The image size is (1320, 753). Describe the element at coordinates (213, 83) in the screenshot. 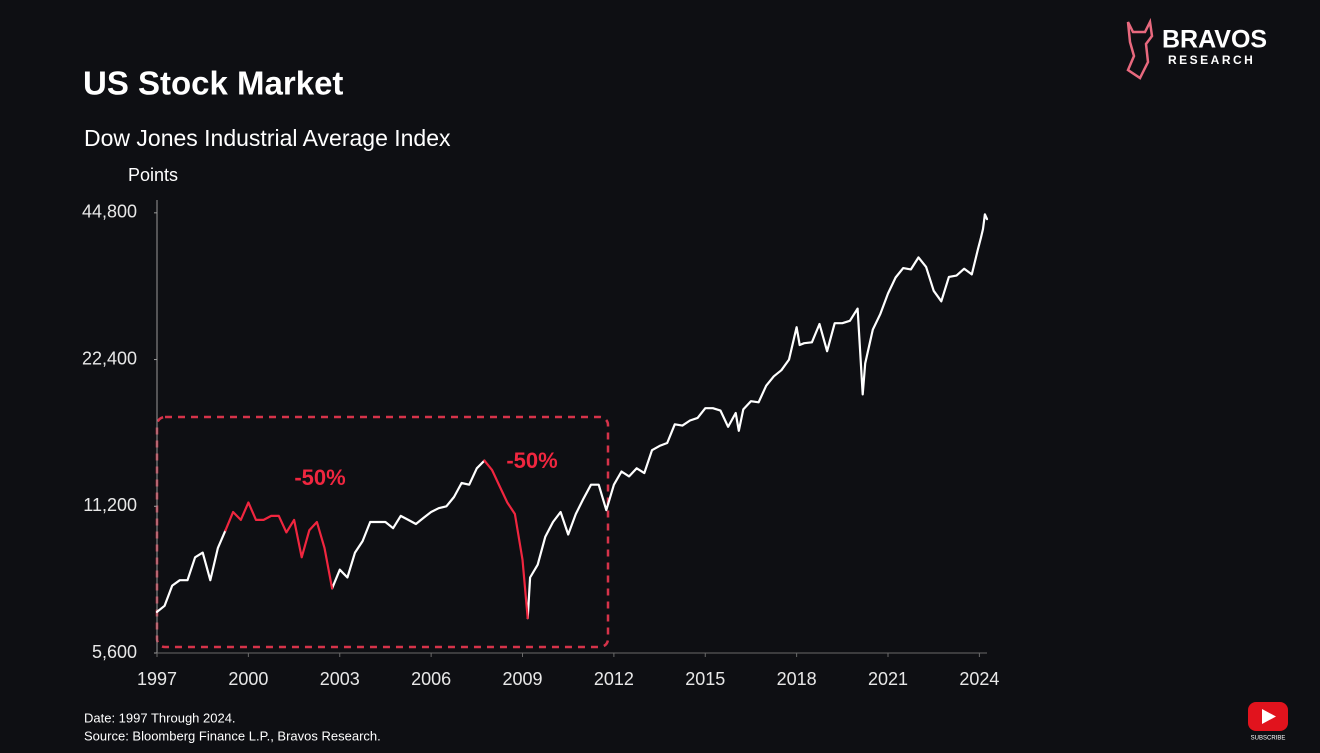

I see `chart-title: US Stock Market` at that location.